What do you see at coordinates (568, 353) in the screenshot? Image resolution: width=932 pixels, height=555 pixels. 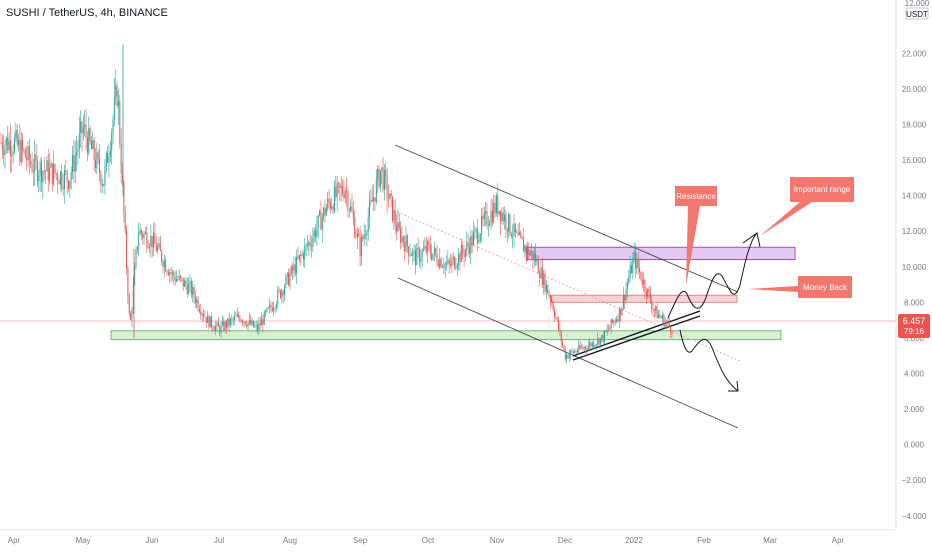 I see `channel-lower-line` at bounding box center [568, 353].